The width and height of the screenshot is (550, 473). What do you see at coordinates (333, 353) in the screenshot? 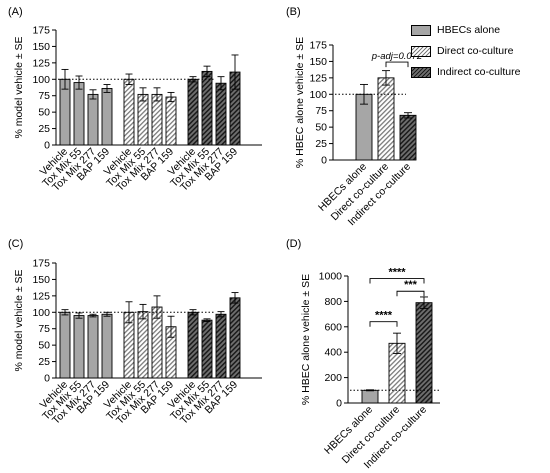
I see `y-tick-label: 400` at bounding box center [333, 353].